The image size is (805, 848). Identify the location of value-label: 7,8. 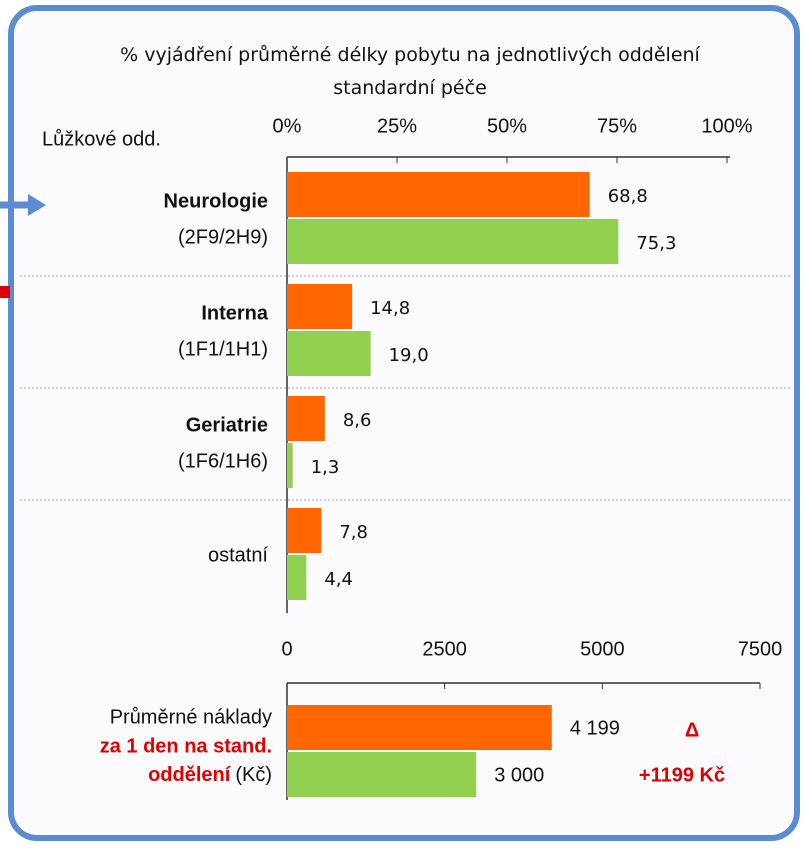
(353, 532).